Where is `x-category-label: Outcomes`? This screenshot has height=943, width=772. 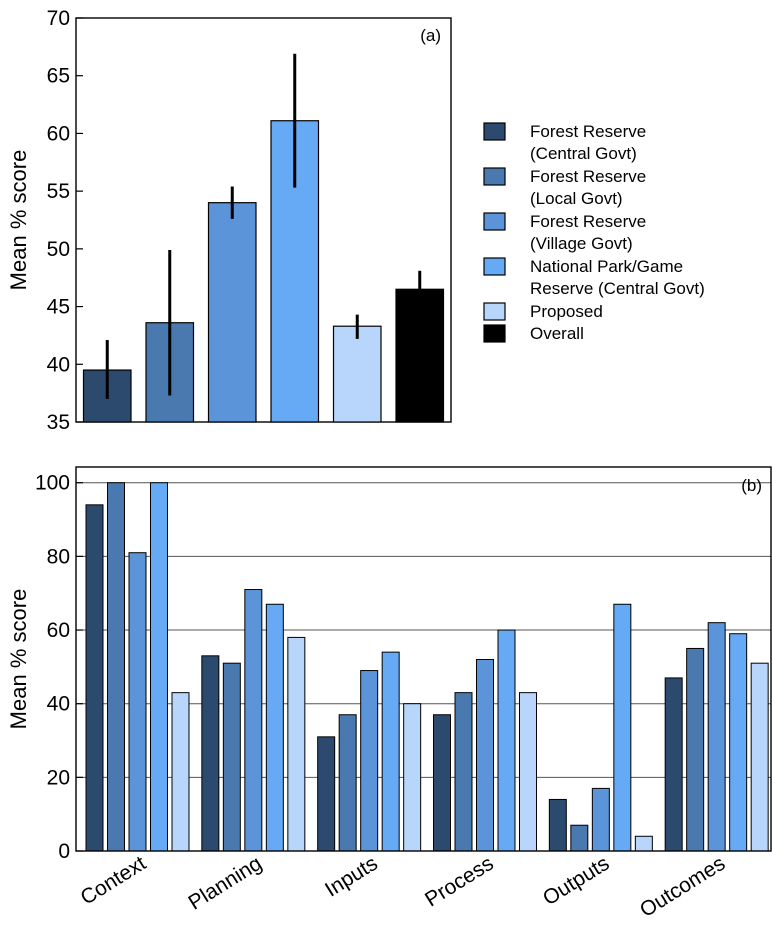
x-category-label: Outcomes is located at coordinates (682, 887).